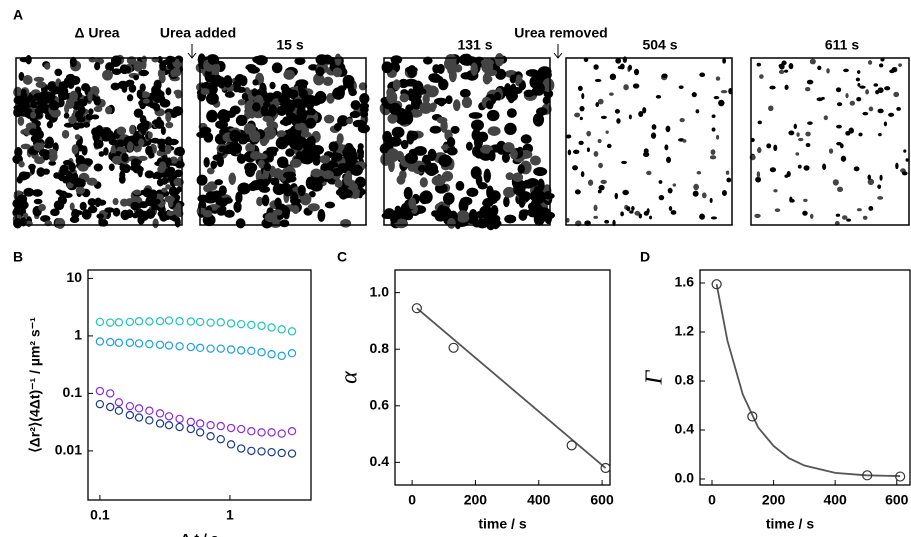  Describe the element at coordinates (659, 45) in the screenshot. I see `frame-time: 504 s` at that location.